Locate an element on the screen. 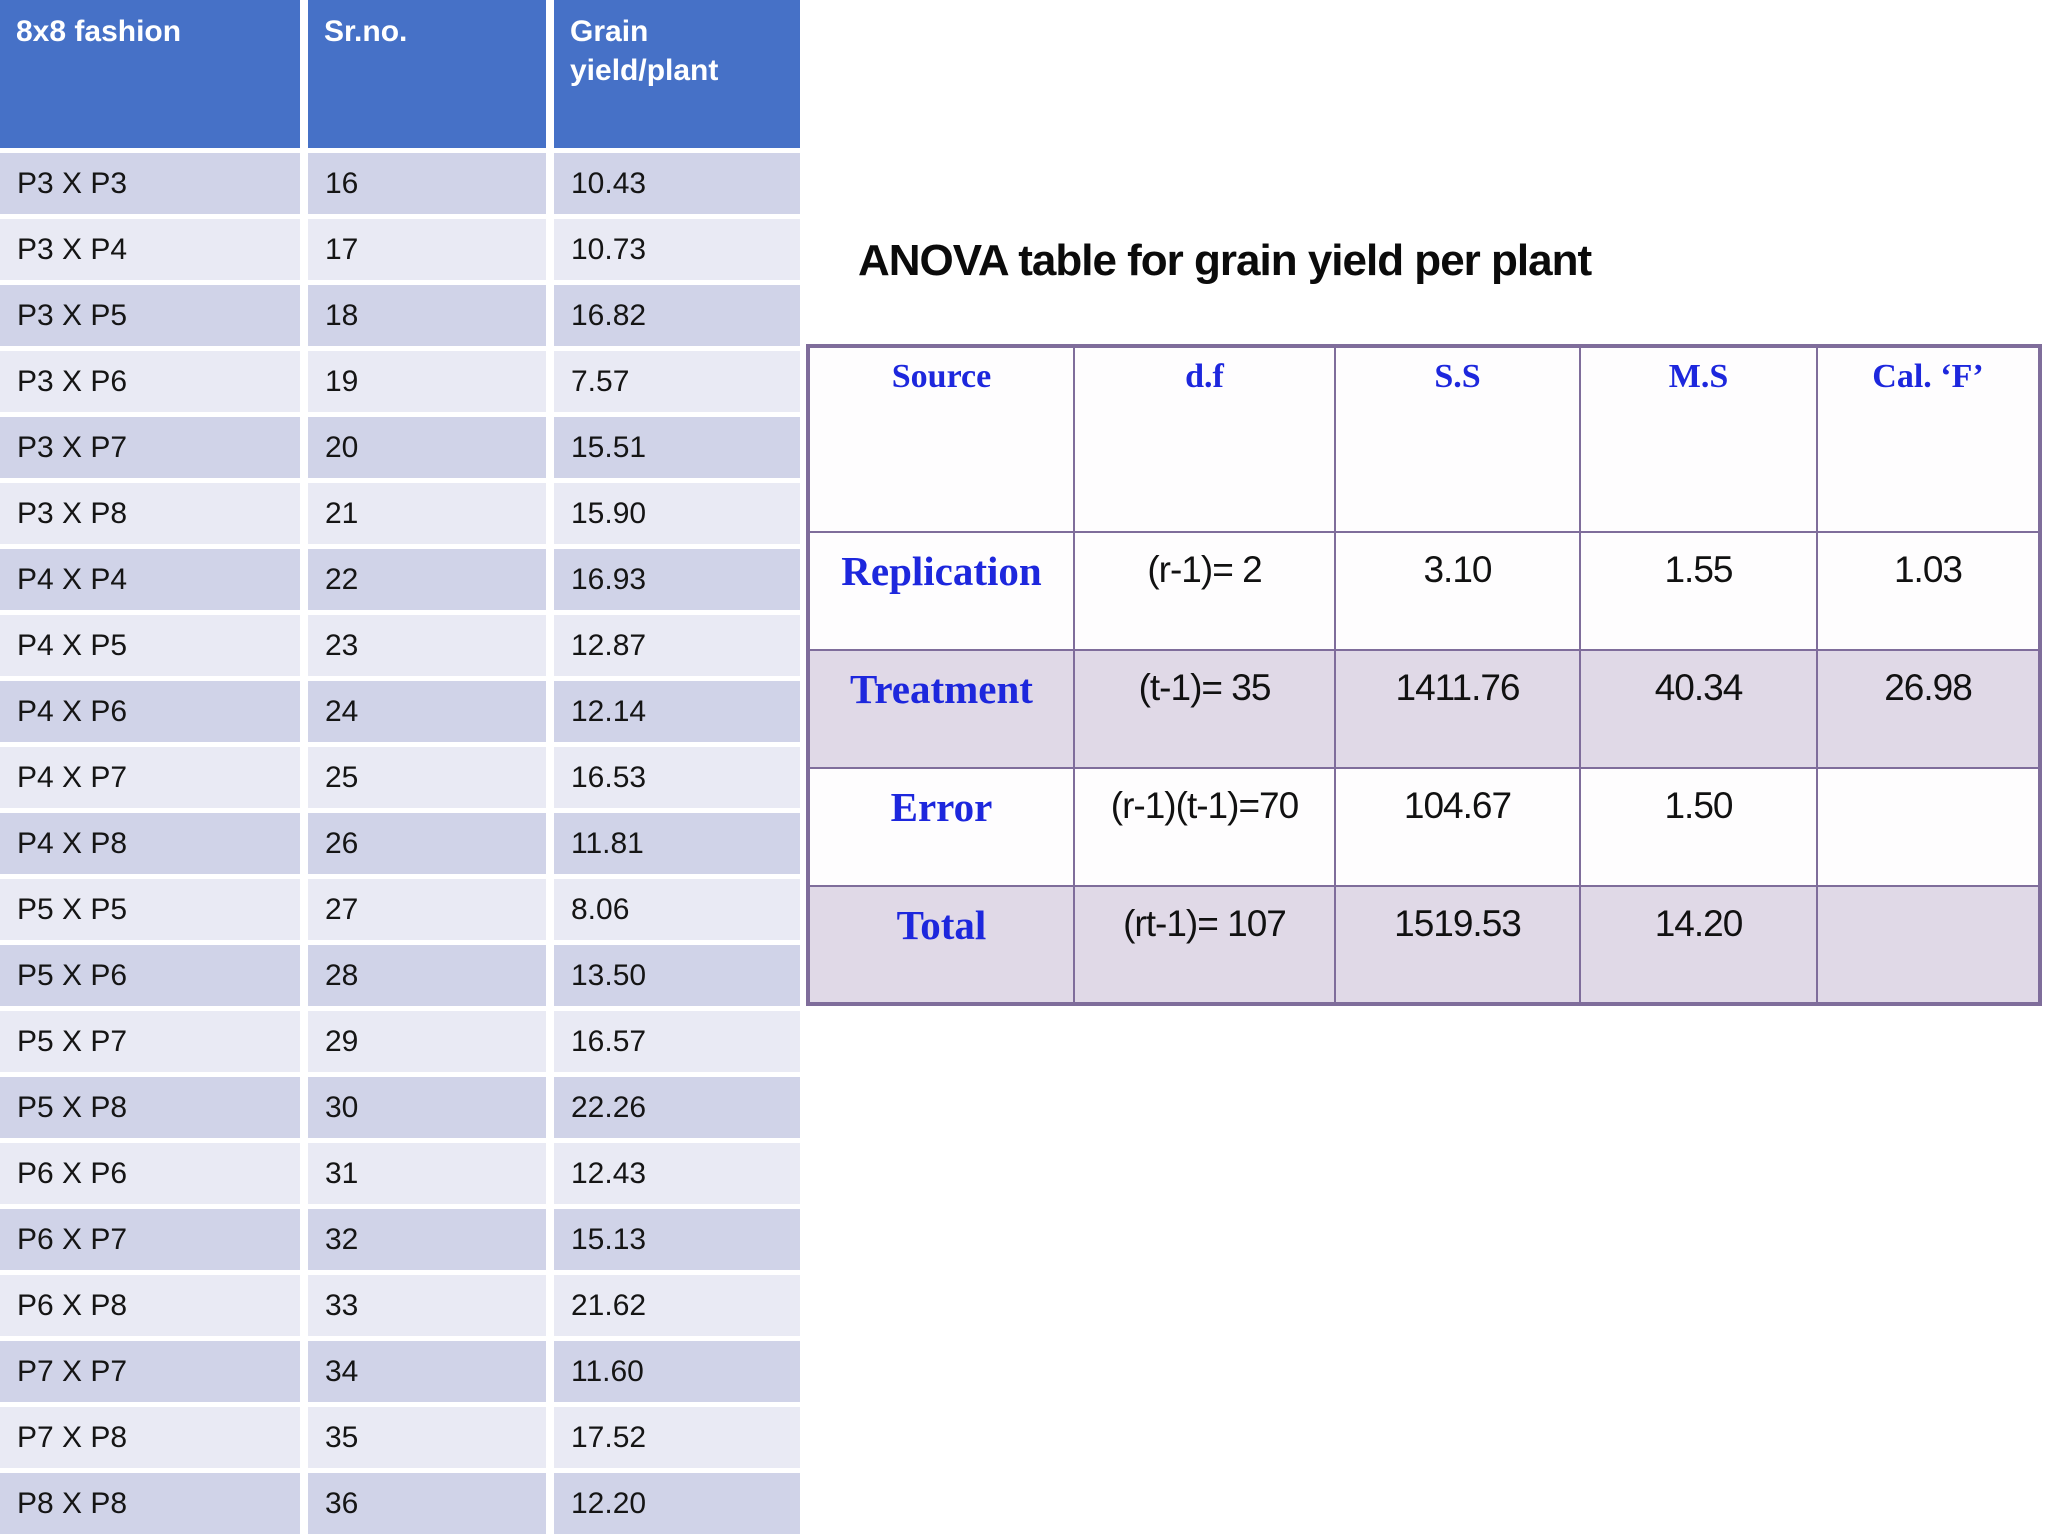  grain-cell-srno: 34 is located at coordinates (427, 1371).